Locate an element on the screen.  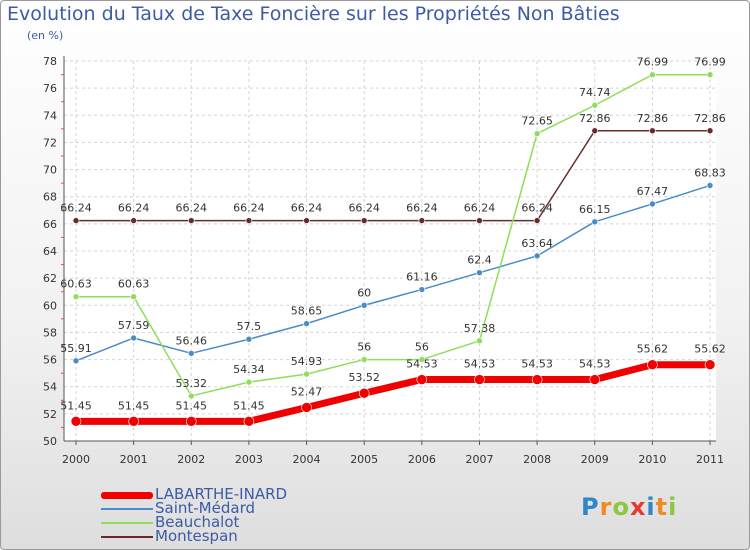
y-tick-label: 58 is located at coordinates (50, 332).